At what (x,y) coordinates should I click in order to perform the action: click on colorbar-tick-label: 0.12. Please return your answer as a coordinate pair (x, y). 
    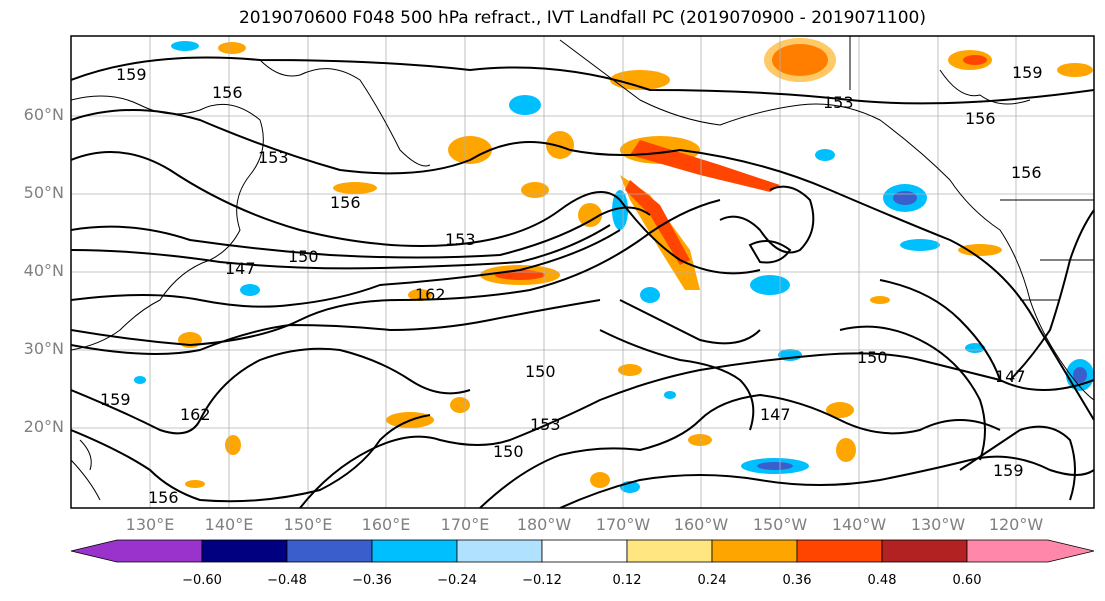
    Looking at the image, I should click on (627, 580).